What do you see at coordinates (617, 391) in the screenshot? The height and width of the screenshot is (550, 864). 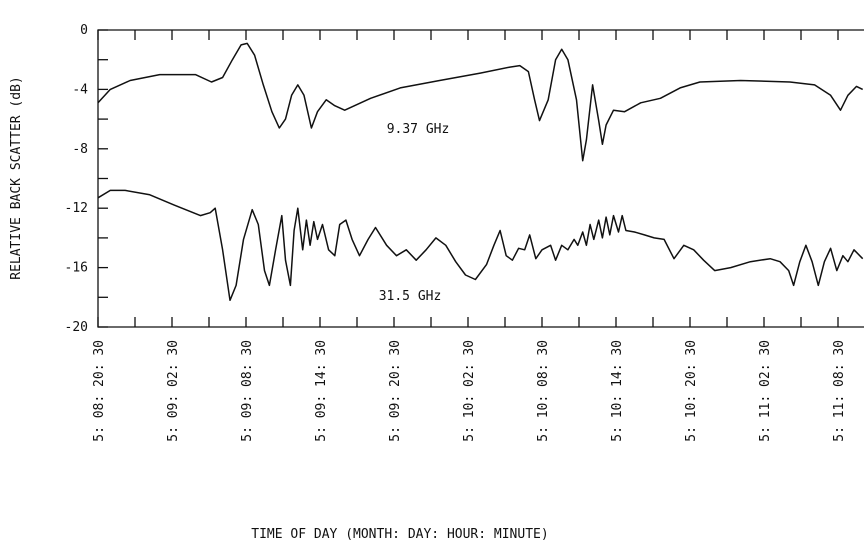 I see `x-tick-label: 5: 10: 14: 30` at bounding box center [617, 391].